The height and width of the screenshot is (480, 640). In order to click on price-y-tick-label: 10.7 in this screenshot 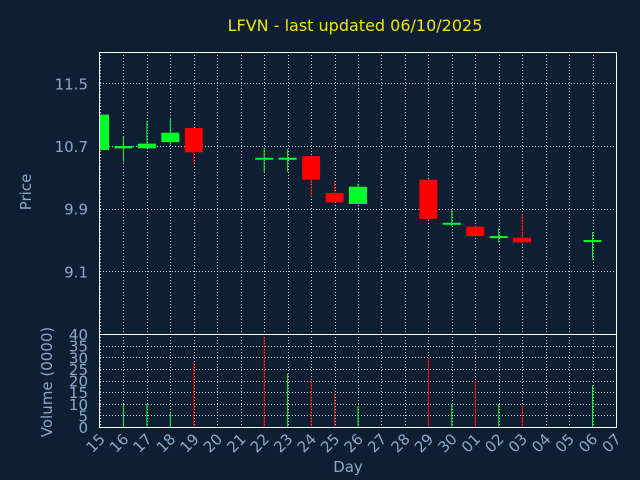, I will do `click(71, 147)`.